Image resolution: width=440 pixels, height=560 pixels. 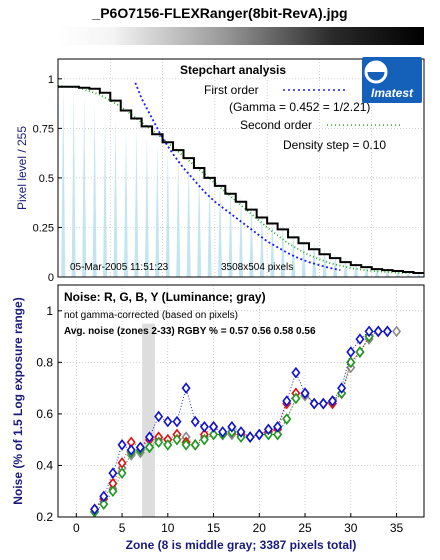 I want to click on noise-x-tick-label: 20, so click(x=260, y=528).